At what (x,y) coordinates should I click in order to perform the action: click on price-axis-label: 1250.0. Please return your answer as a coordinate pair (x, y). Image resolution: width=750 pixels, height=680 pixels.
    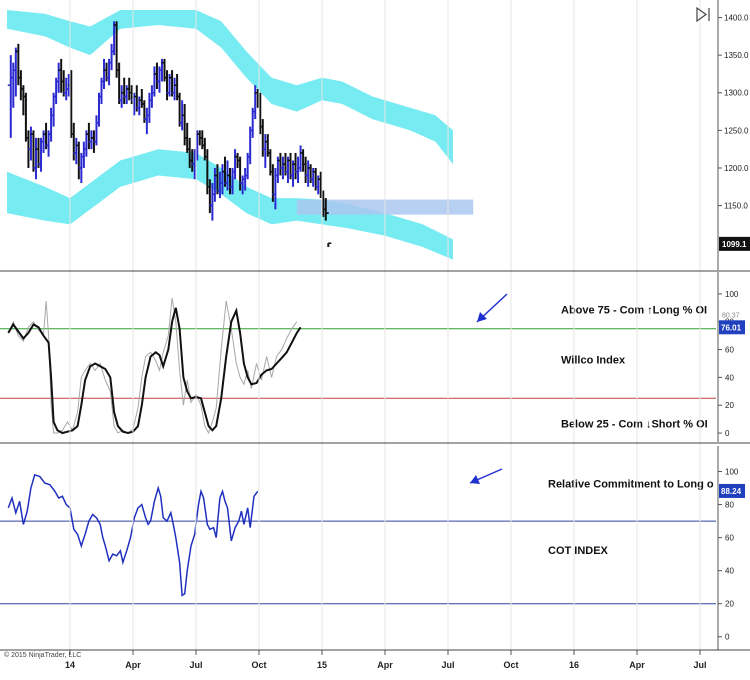
    Looking at the image, I should click on (736, 130).